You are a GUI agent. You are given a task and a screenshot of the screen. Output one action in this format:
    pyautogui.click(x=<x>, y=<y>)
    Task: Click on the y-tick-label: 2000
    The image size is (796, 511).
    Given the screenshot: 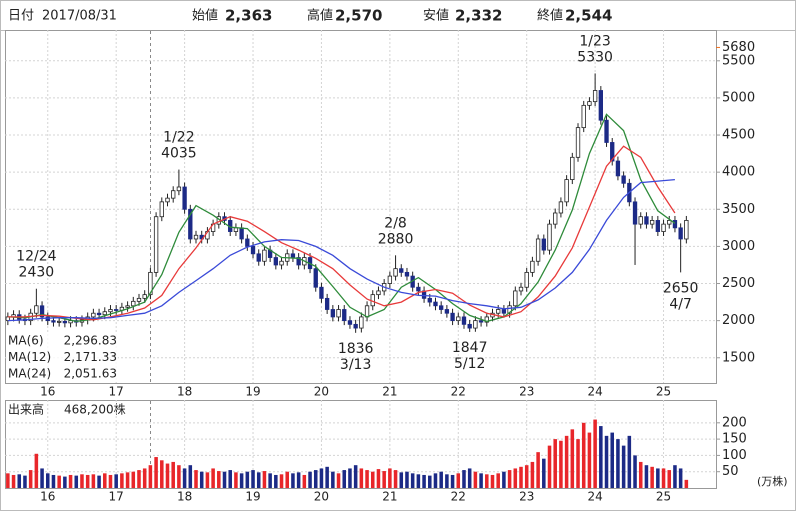 What is the action you would take?
    pyautogui.click(x=738, y=320)
    